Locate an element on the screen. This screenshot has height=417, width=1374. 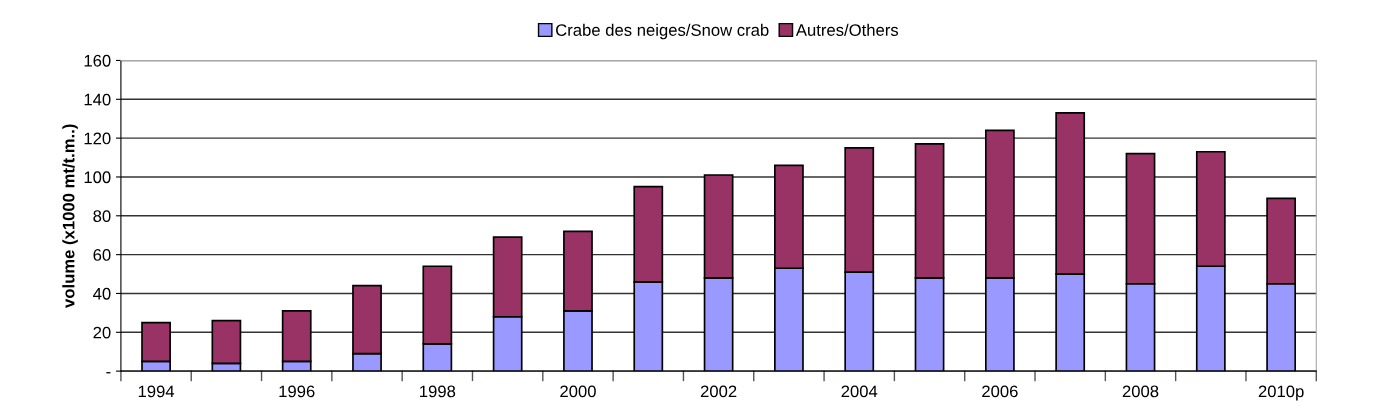
y-tick-label: 100 is located at coordinates (97, 177).